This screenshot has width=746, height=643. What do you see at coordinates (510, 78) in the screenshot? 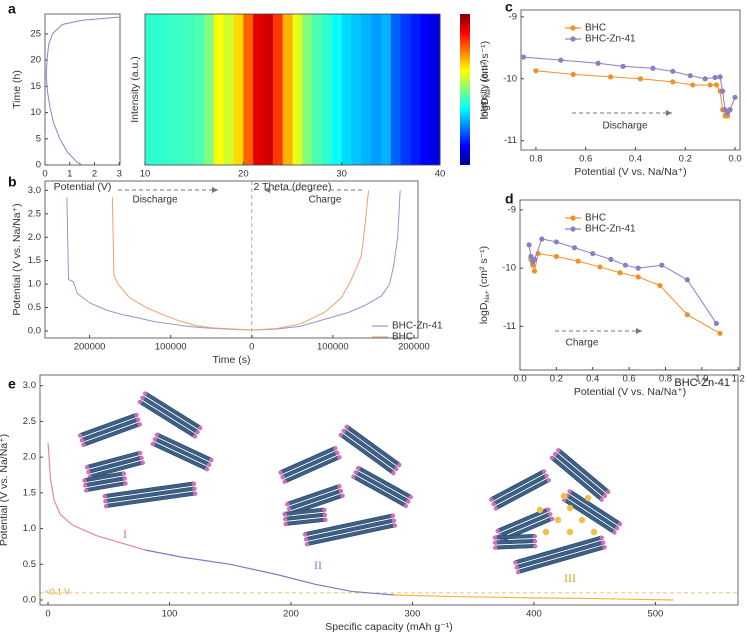
I see `y-tick-label: -10` at bounding box center [510, 78].